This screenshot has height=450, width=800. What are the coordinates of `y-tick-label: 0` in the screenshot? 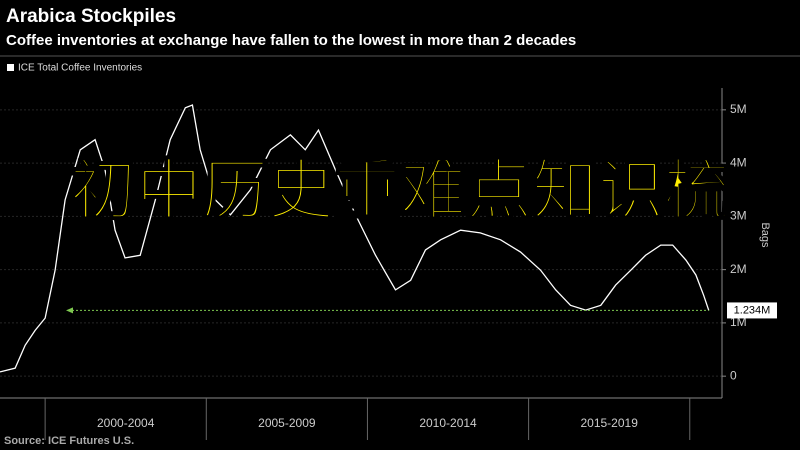 It's located at (733, 375).